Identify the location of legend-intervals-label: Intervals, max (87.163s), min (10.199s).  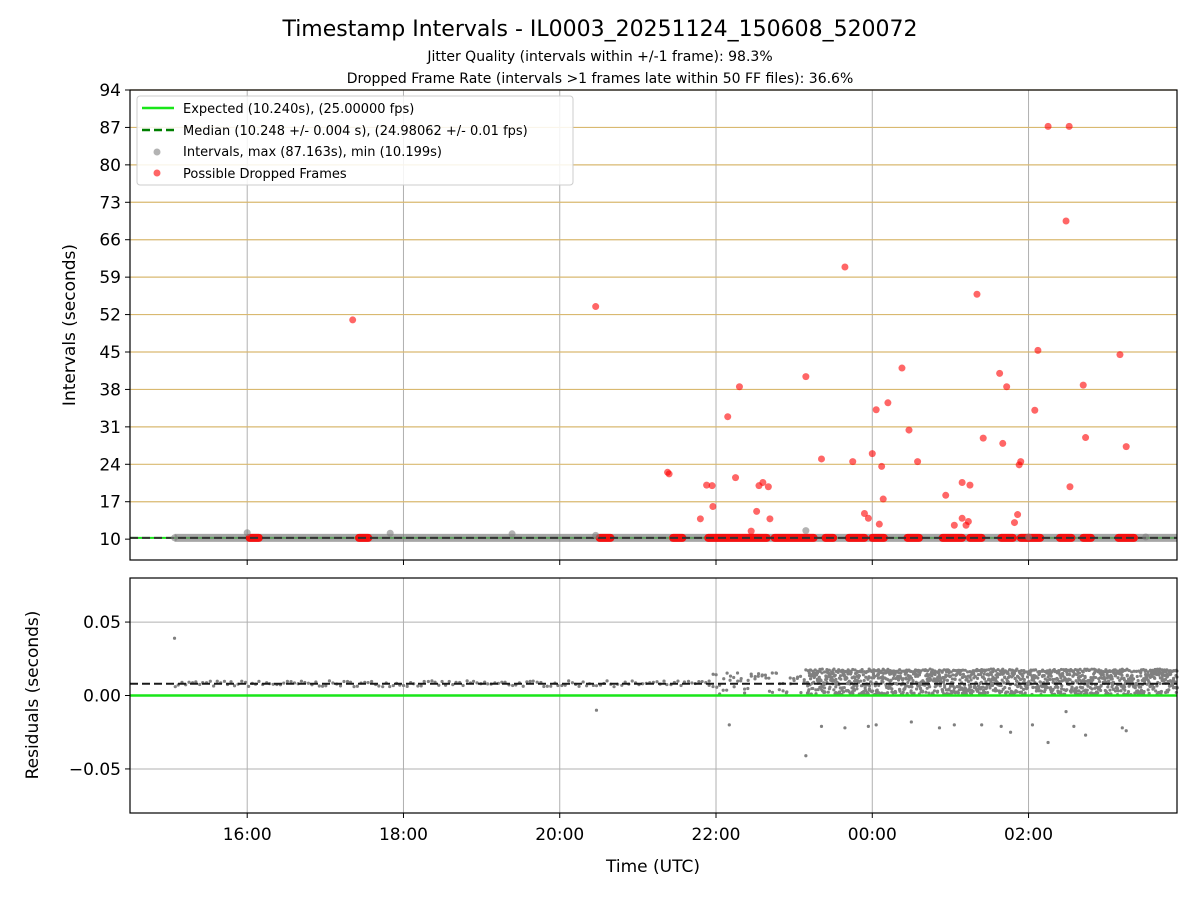
(312, 152).